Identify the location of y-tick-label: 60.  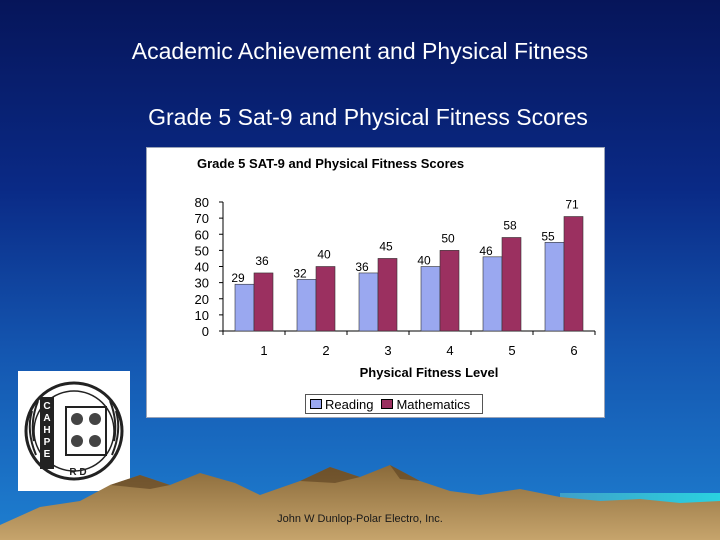
(202, 234).